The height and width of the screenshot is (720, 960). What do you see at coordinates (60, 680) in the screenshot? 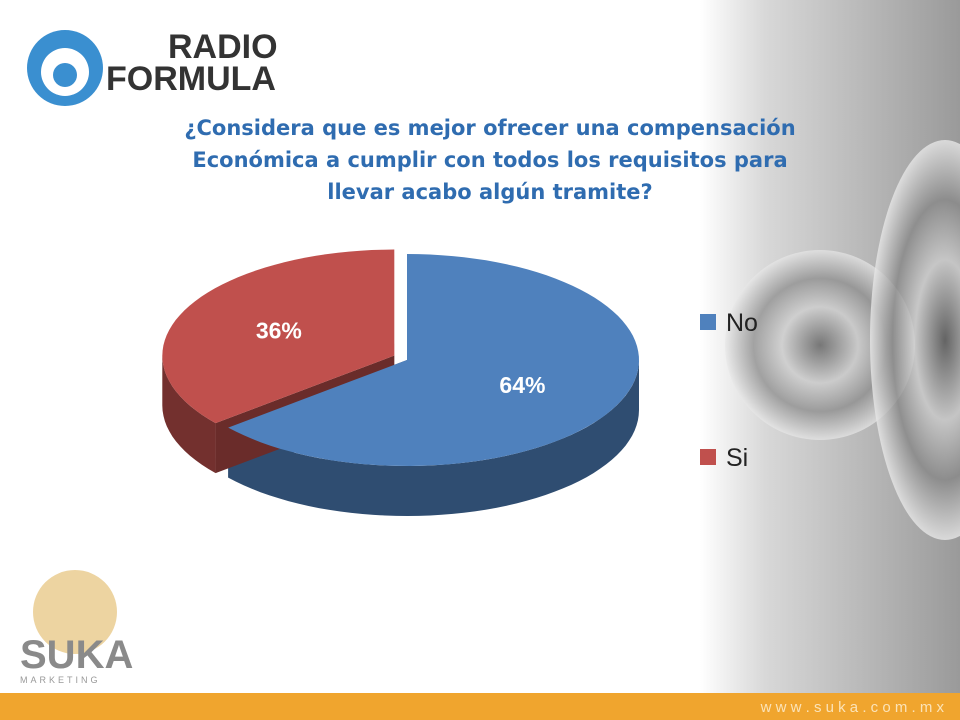
I see `suka-tagline: MARKETING` at bounding box center [60, 680].